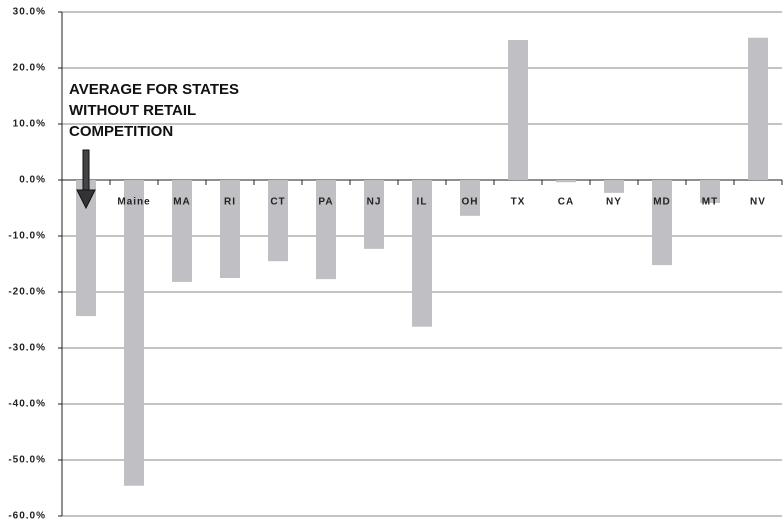 This screenshot has height=523, width=783. Describe the element at coordinates (230, 202) in the screenshot. I see `x-tick-label: RI` at that location.